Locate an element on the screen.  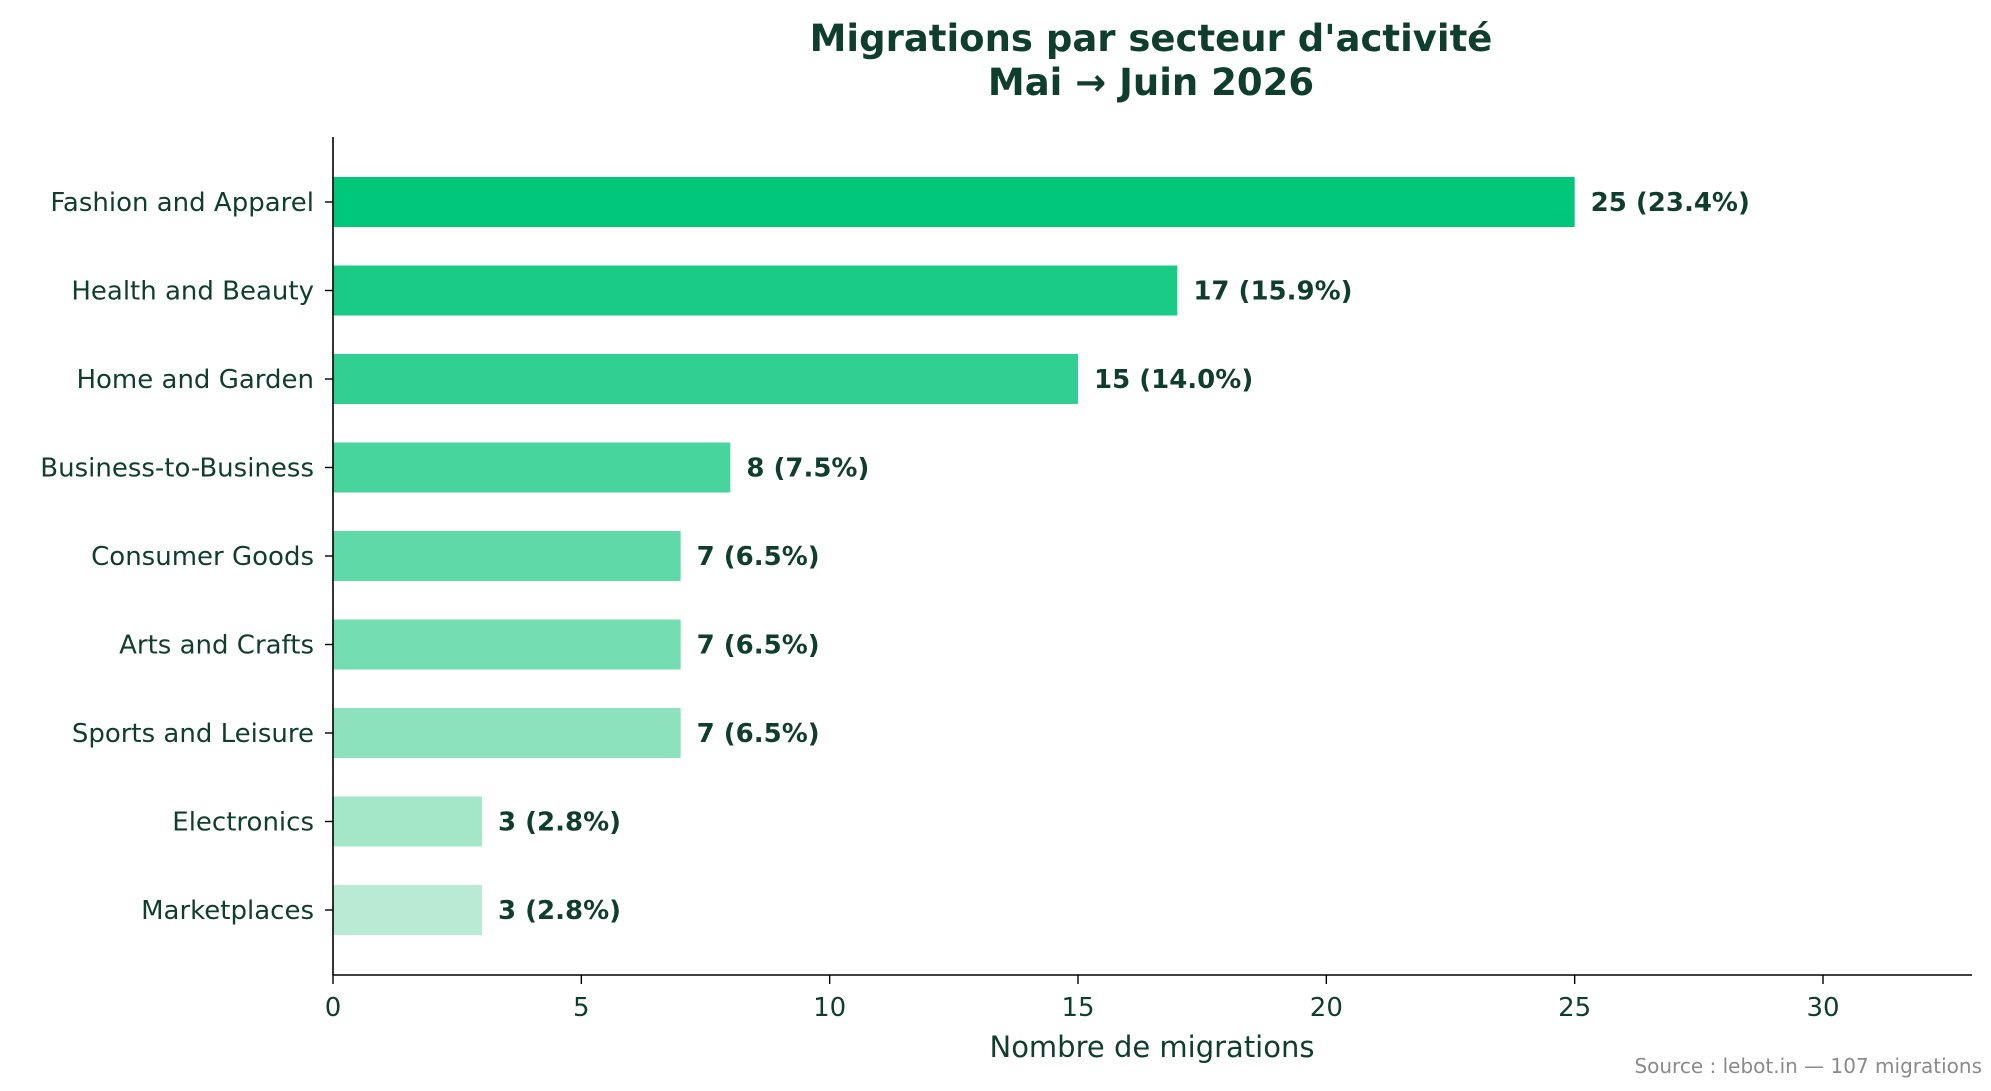
value-label-1: 17 (15.9%) is located at coordinates (1272, 292).